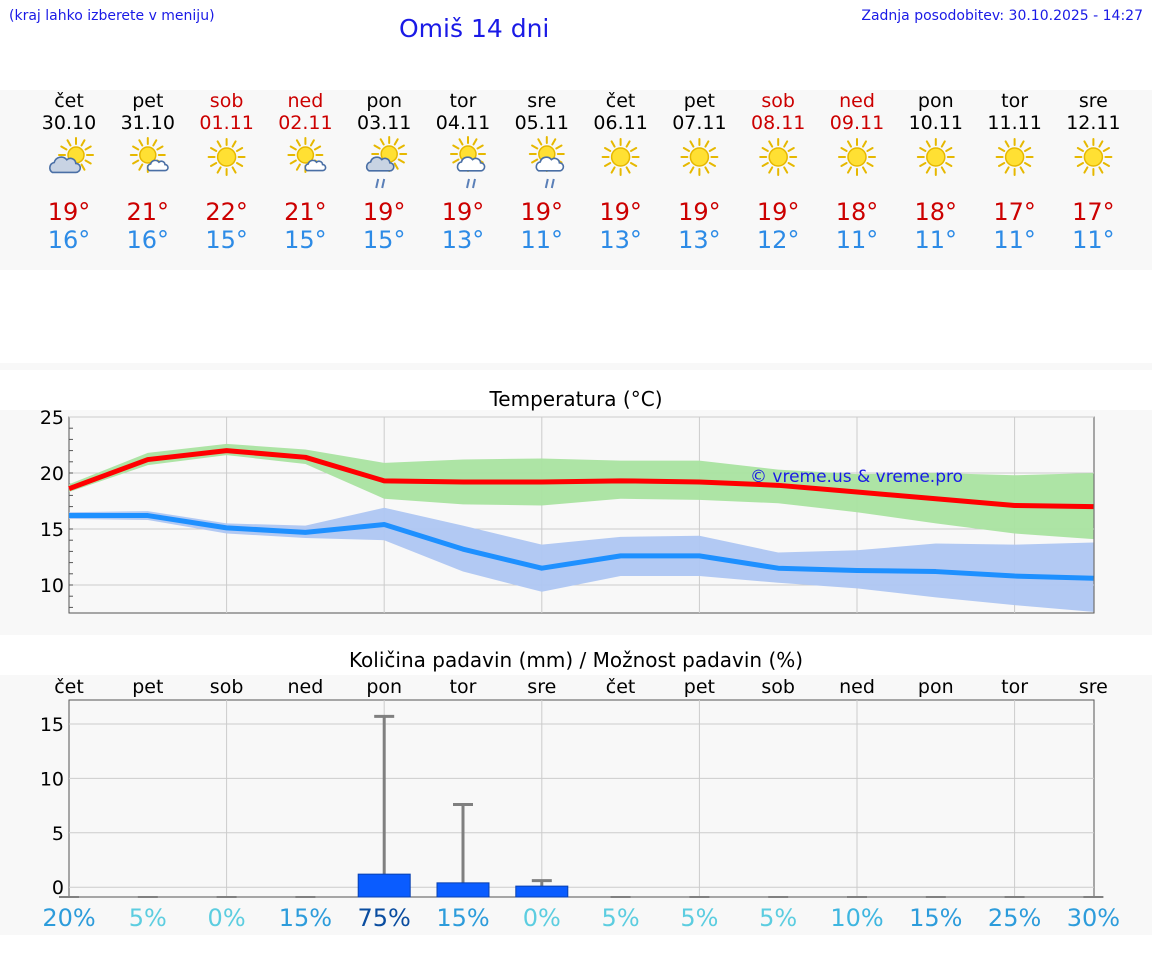  I want to click on day-date: 06.11, so click(620, 123).